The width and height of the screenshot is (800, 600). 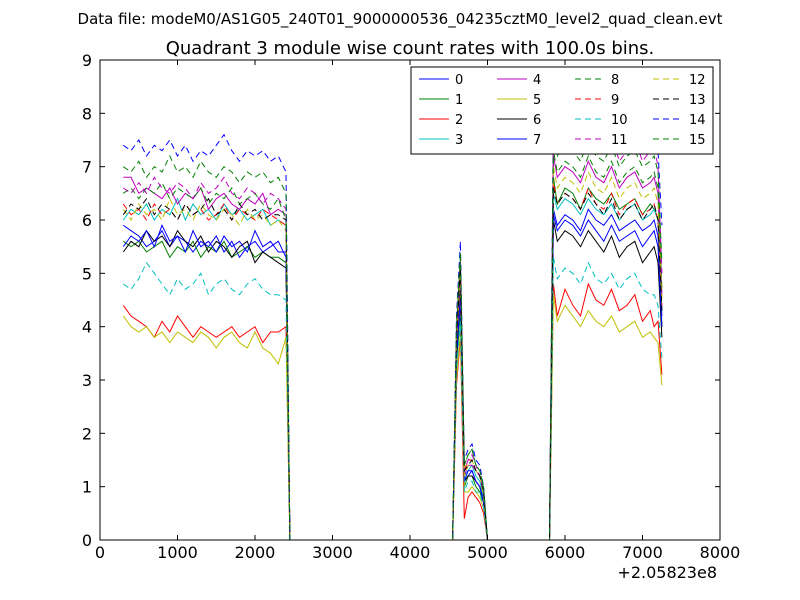 I want to click on legend-label-1: 1, so click(x=459, y=100).